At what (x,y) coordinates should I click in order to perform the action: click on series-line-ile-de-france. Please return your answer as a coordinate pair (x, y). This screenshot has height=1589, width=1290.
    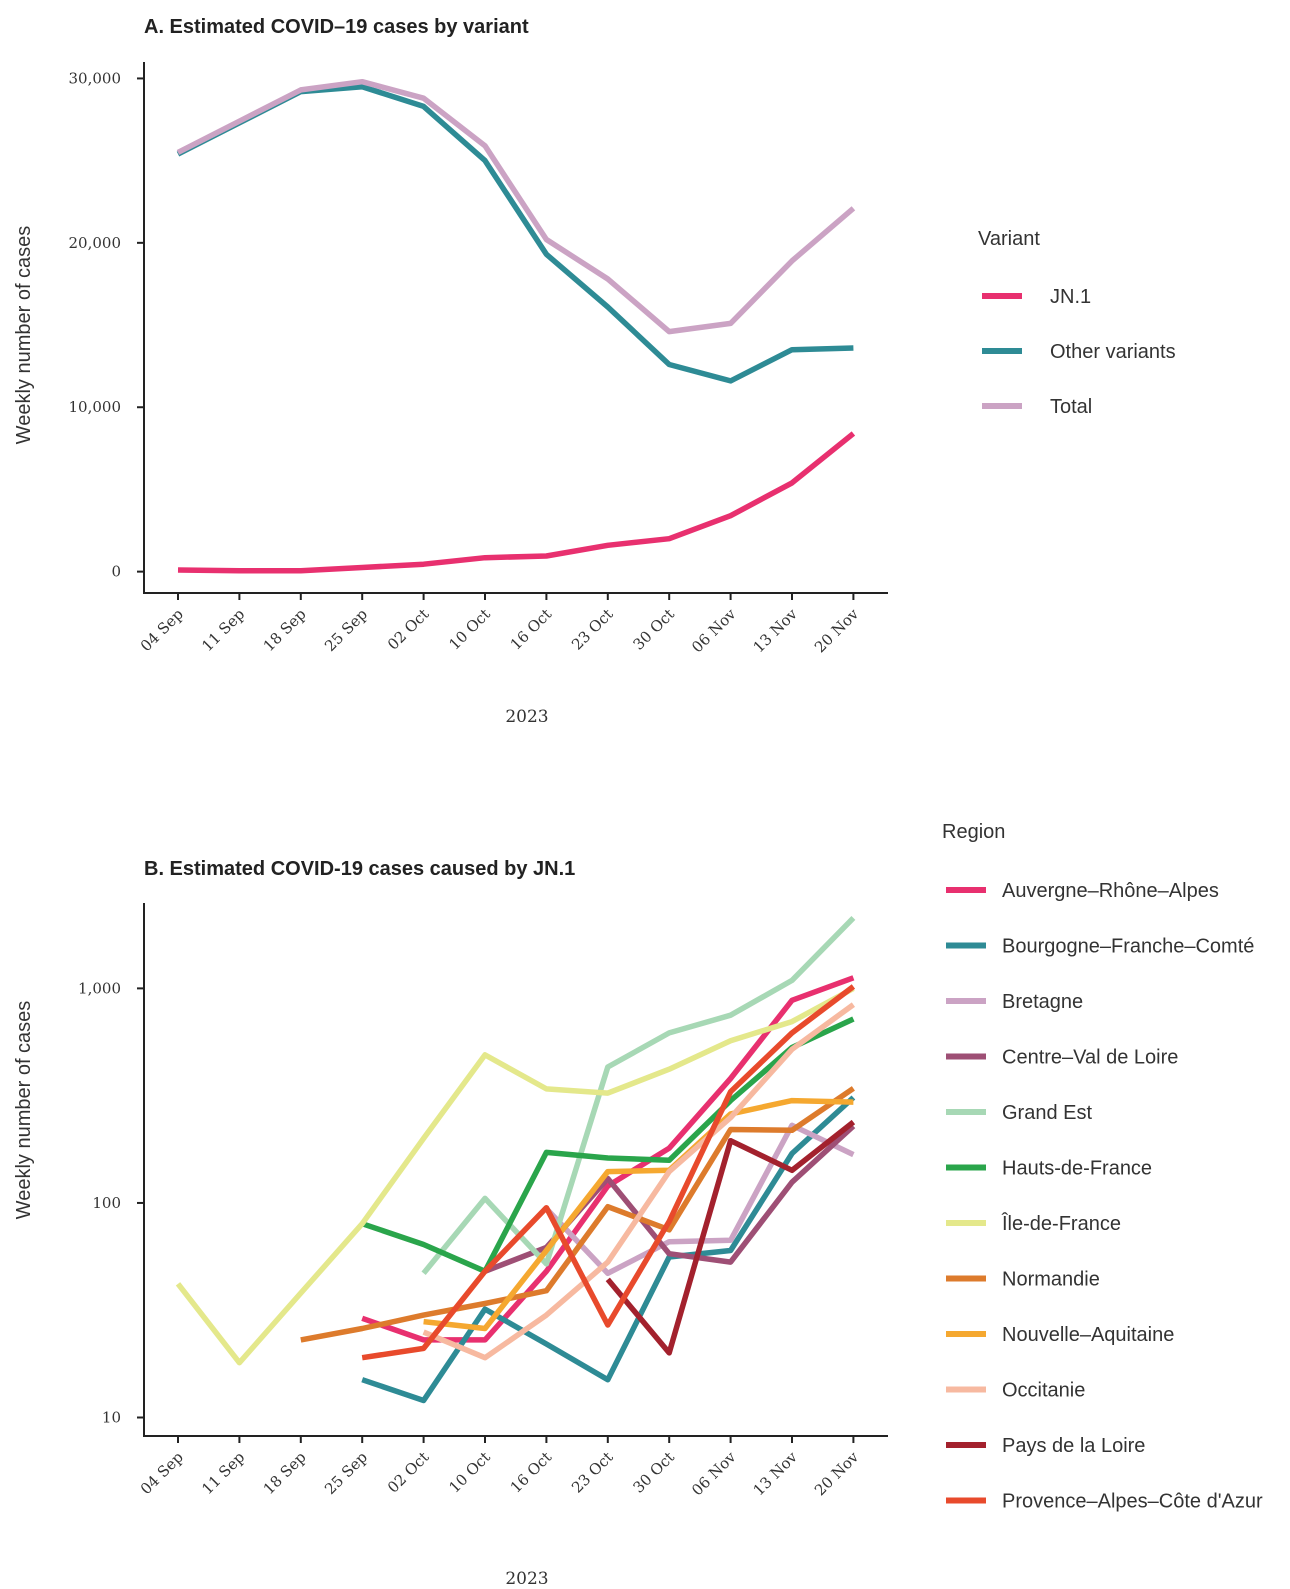
    Looking at the image, I should click on (515, 1175).